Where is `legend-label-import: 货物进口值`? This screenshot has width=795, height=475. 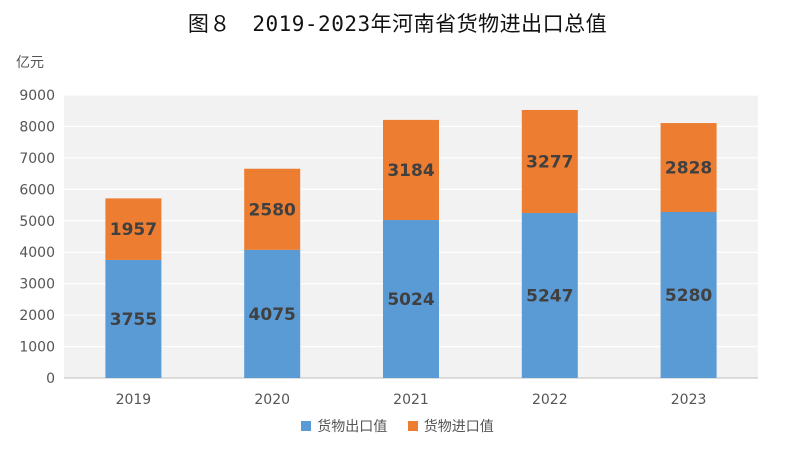 legend-label-import: 货物进口值 is located at coordinates (458, 427).